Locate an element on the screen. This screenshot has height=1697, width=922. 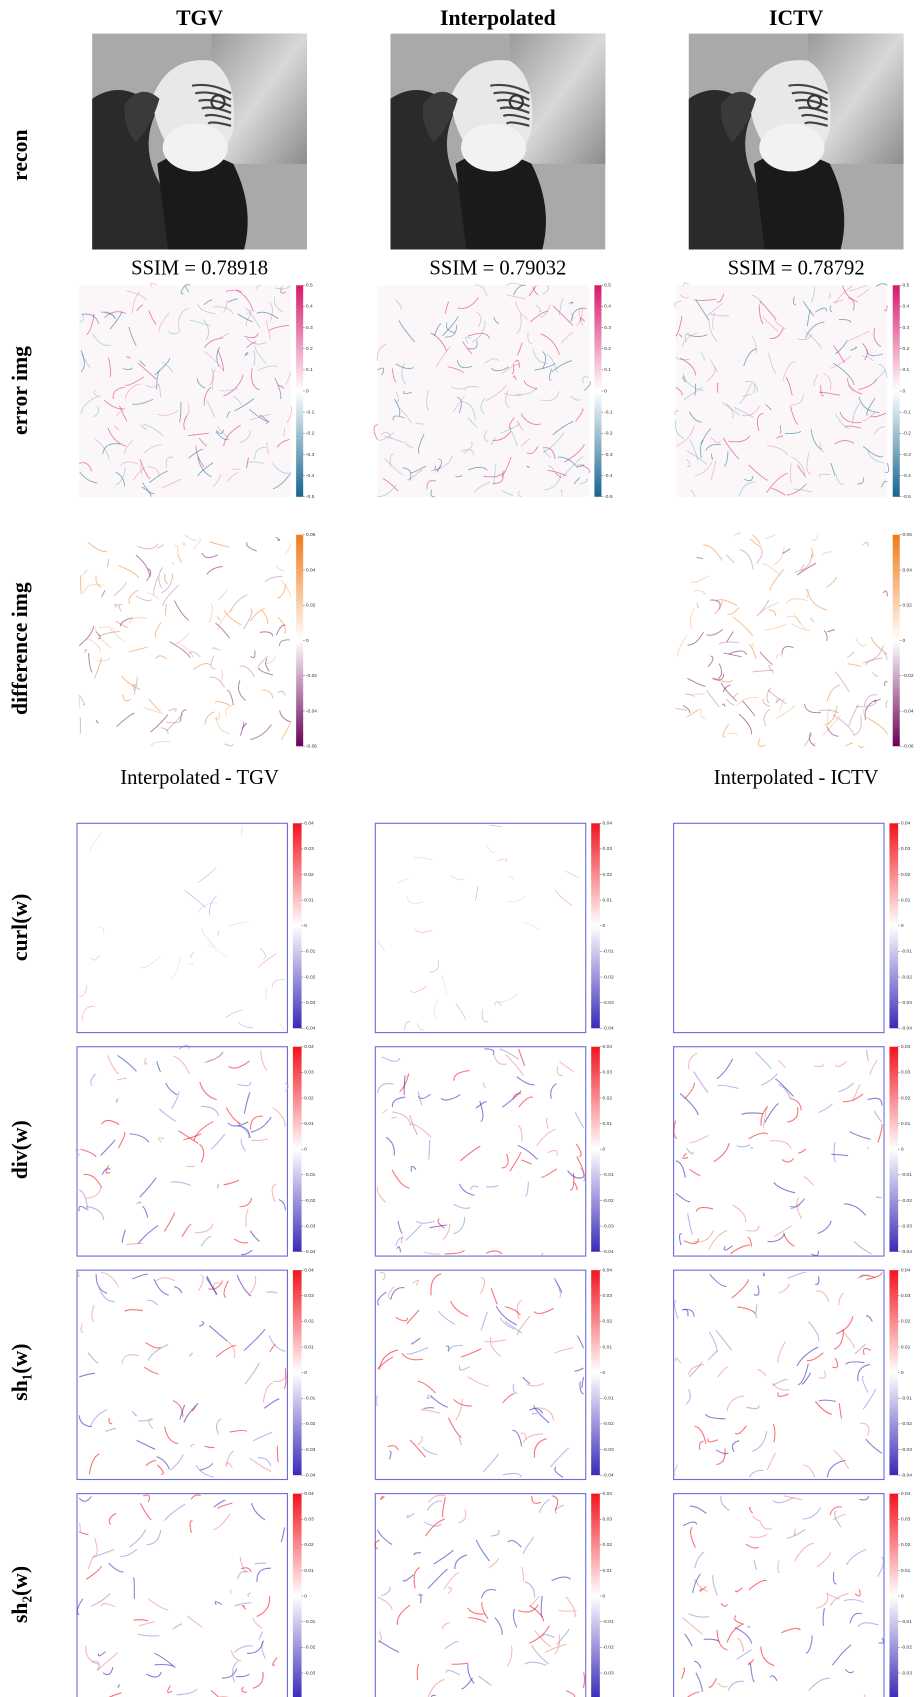
field-image is located at coordinates (480, 928).